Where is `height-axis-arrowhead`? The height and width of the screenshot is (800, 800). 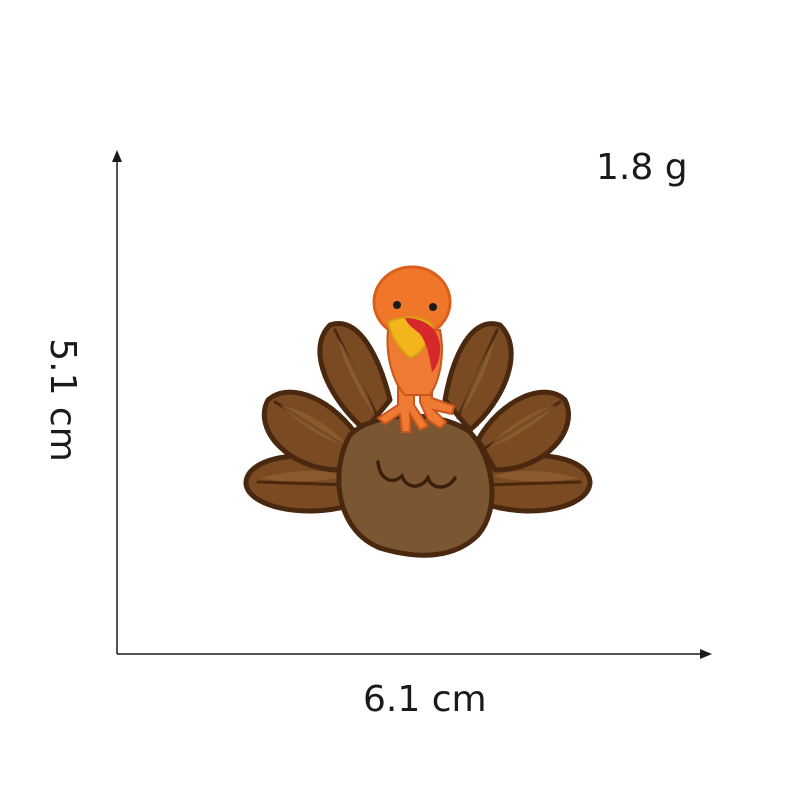 height-axis-arrowhead is located at coordinates (117, 156).